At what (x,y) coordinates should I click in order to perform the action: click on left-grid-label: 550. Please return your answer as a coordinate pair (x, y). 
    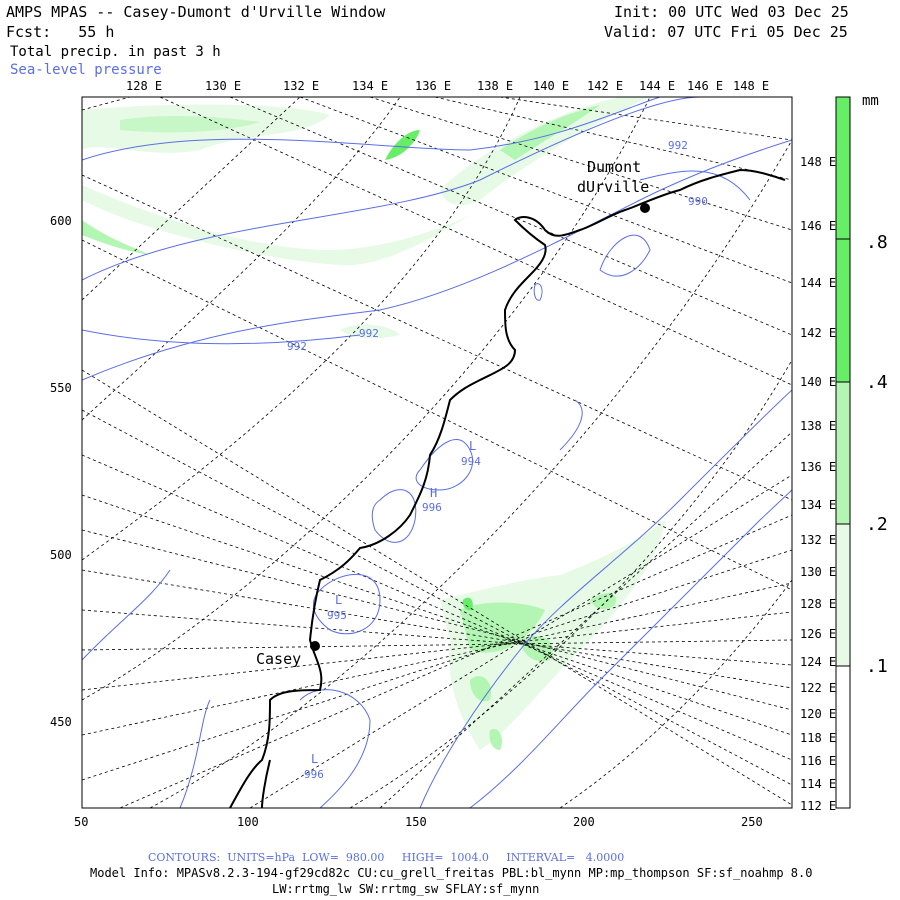
    Looking at the image, I should click on (61, 388).